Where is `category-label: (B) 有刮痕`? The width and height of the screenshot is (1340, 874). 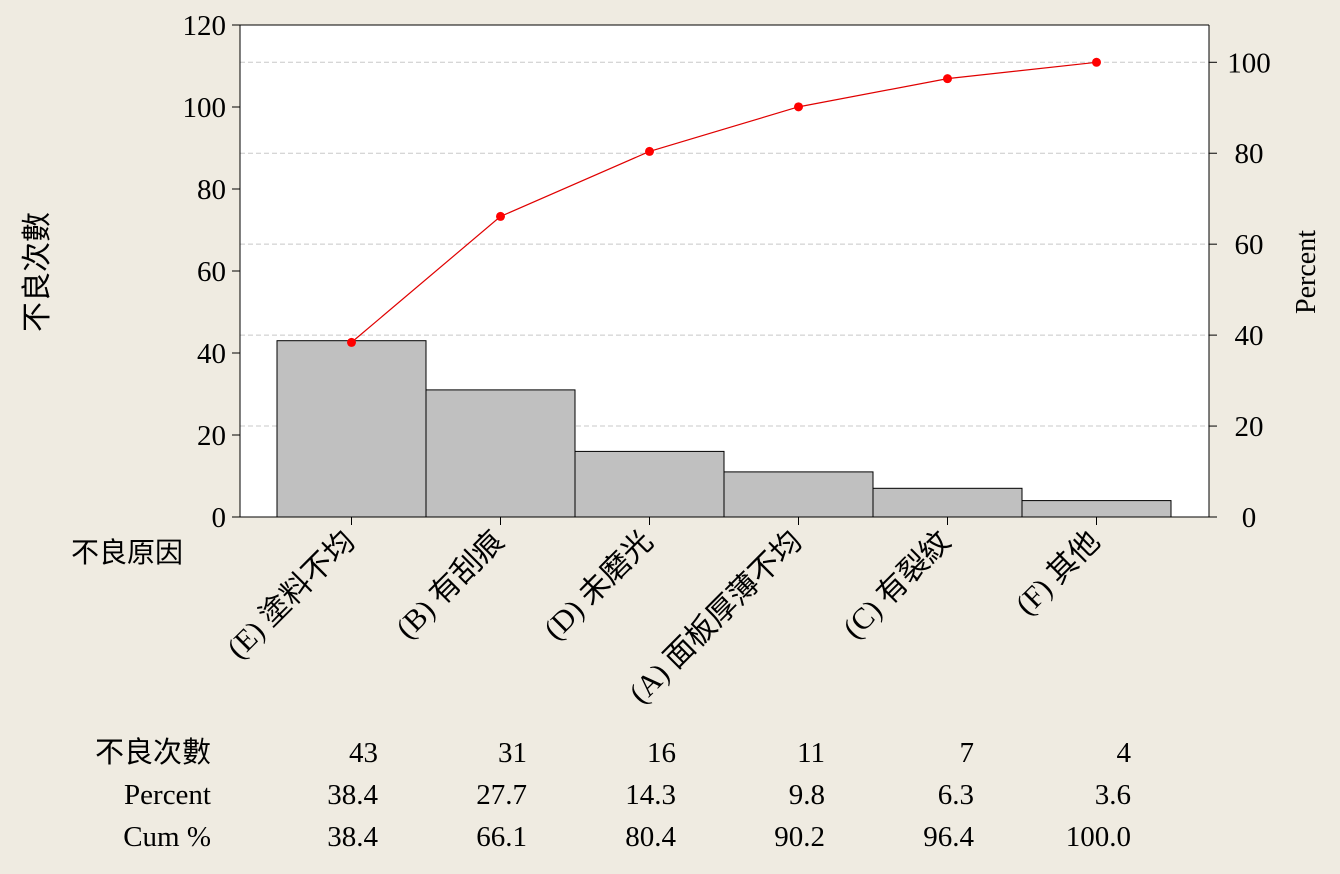
category-label: (B) 有刮痕 is located at coordinates (450, 585).